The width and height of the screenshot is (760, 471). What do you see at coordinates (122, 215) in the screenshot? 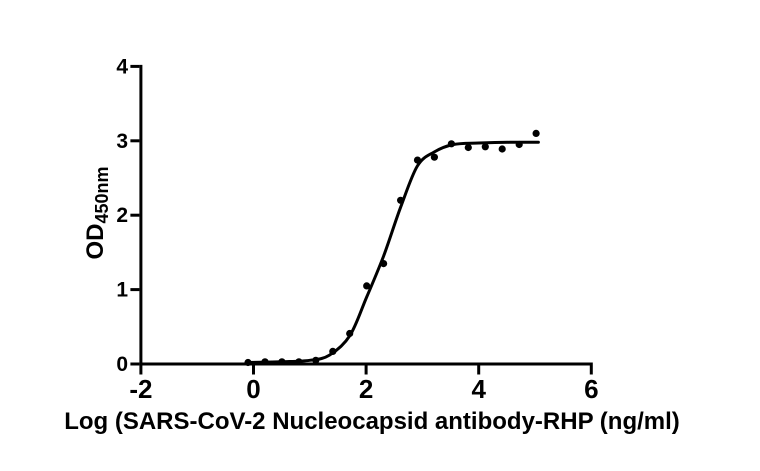
I see `y-tick-label: 2` at bounding box center [122, 215].